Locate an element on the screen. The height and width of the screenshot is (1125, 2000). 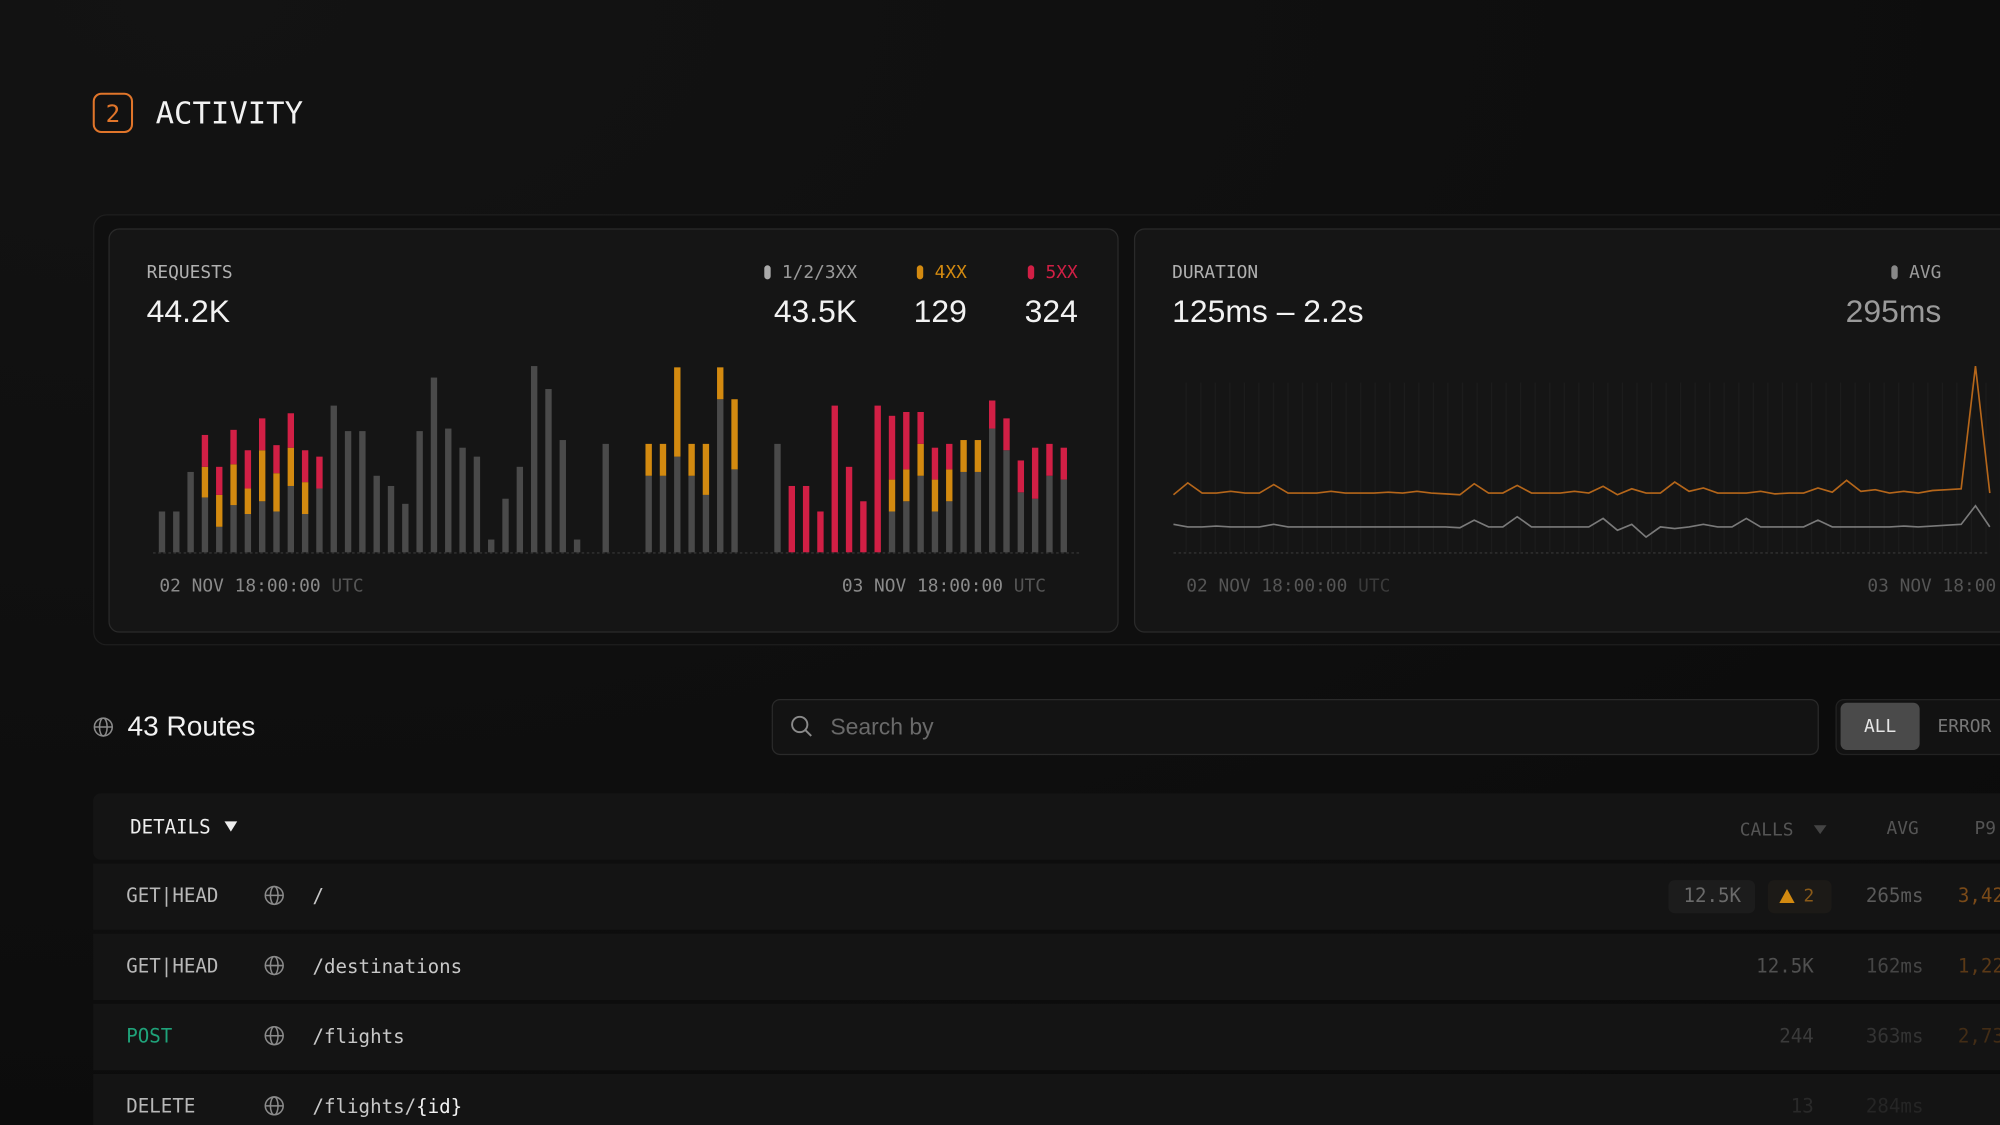
legend-label: AVG is located at coordinates (1925, 272).